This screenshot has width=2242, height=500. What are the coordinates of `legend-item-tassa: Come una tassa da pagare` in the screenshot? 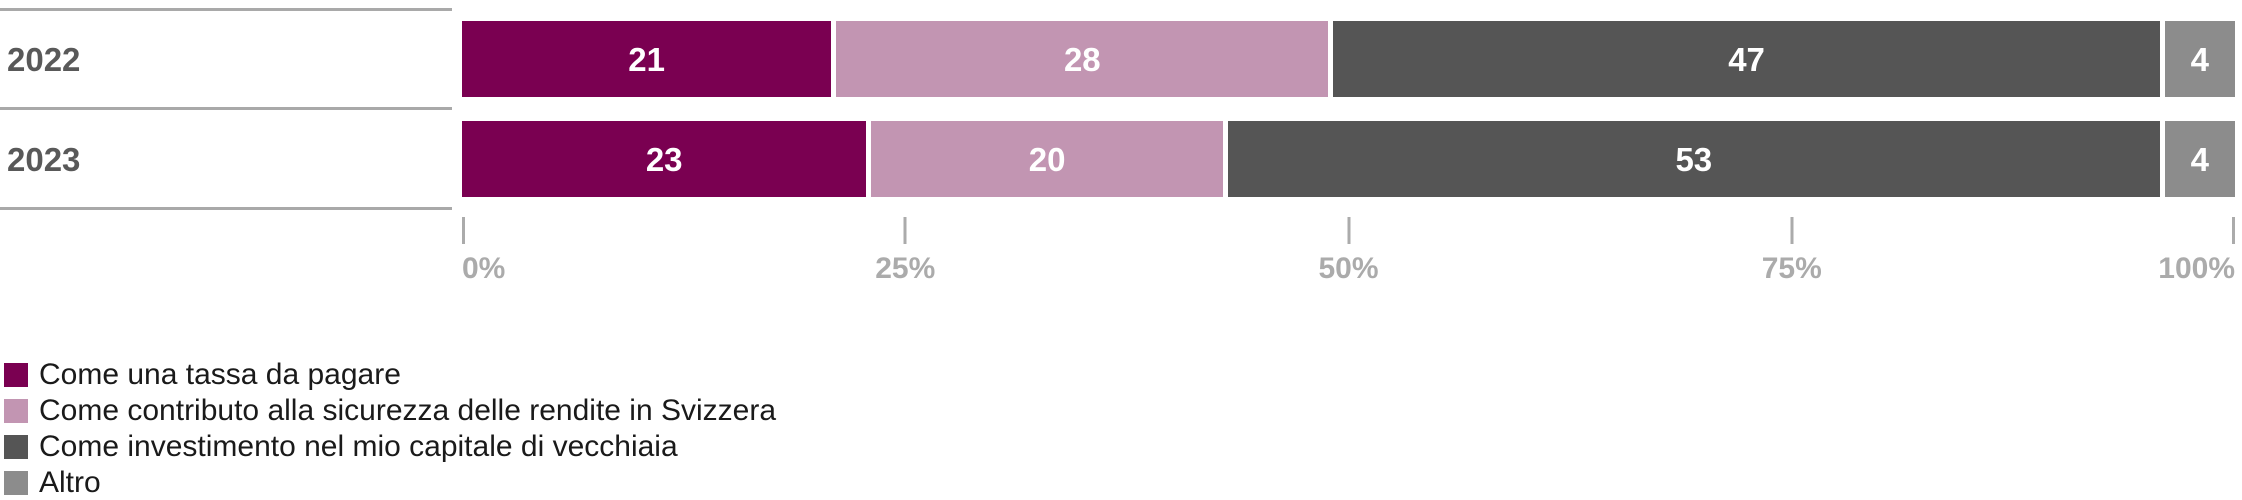 It's located at (390, 375).